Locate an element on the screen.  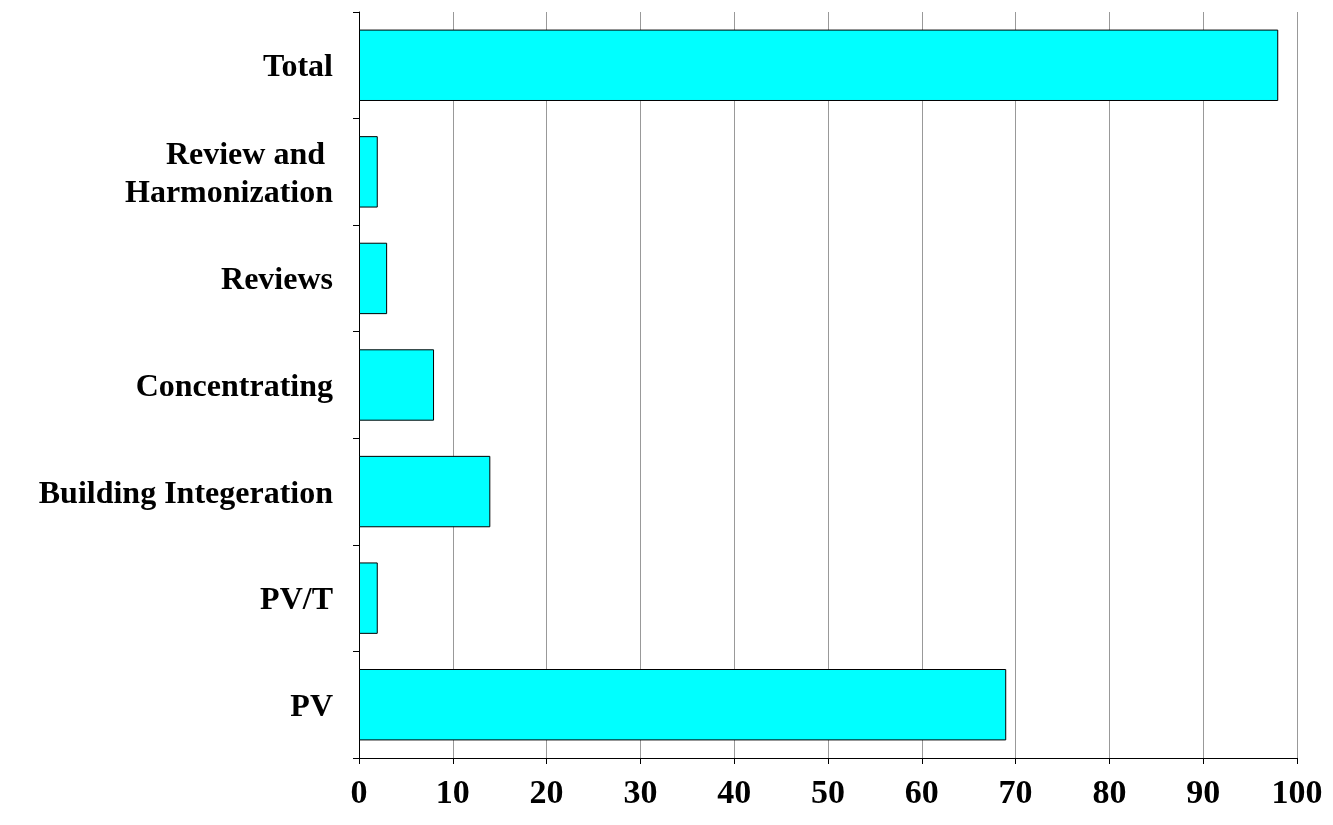
x-tick-label: 30 is located at coordinates (640, 791).